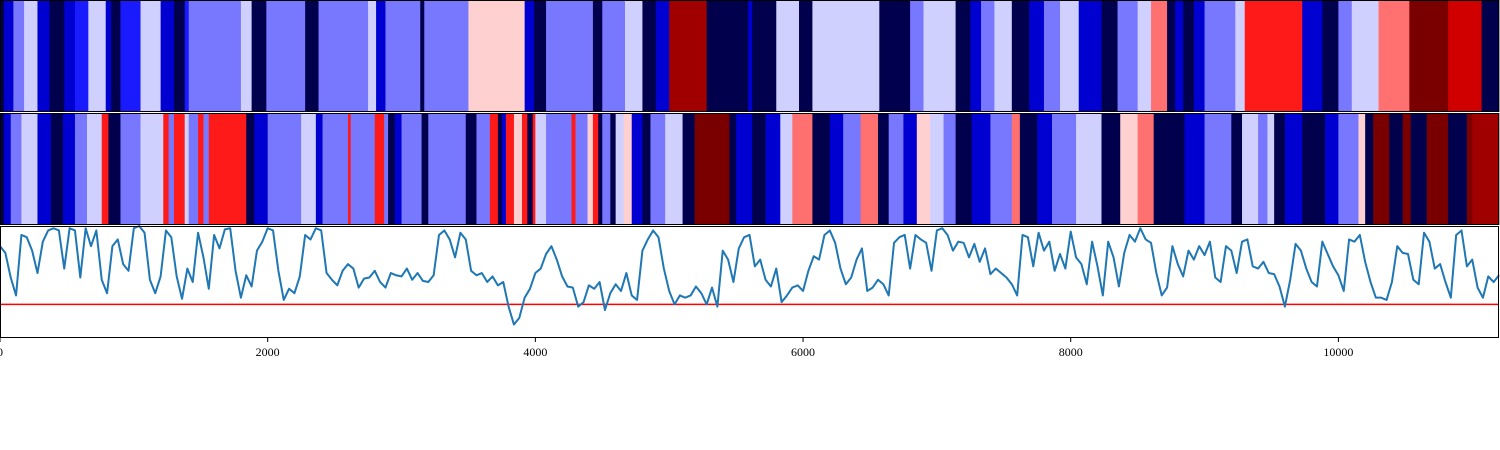 This screenshot has width=1500, height=450. I want to click on x-tick-label: 10000, so click(1338, 352).